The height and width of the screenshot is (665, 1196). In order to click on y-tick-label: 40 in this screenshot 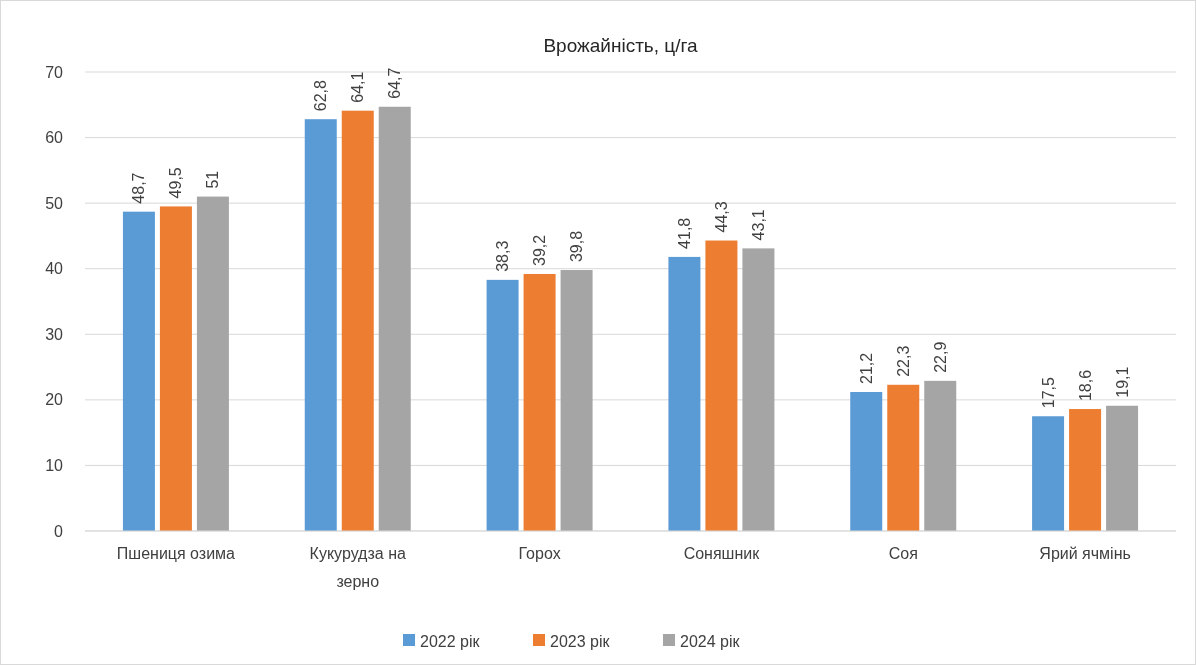, I will do `click(54, 269)`.